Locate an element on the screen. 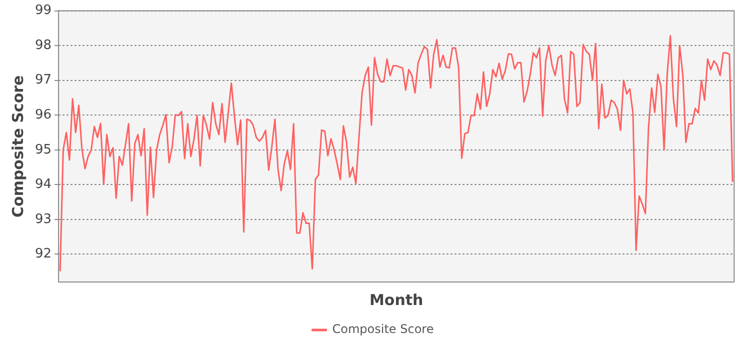 The height and width of the screenshot is (350, 750). y-tick-label: 93 is located at coordinates (43, 219).